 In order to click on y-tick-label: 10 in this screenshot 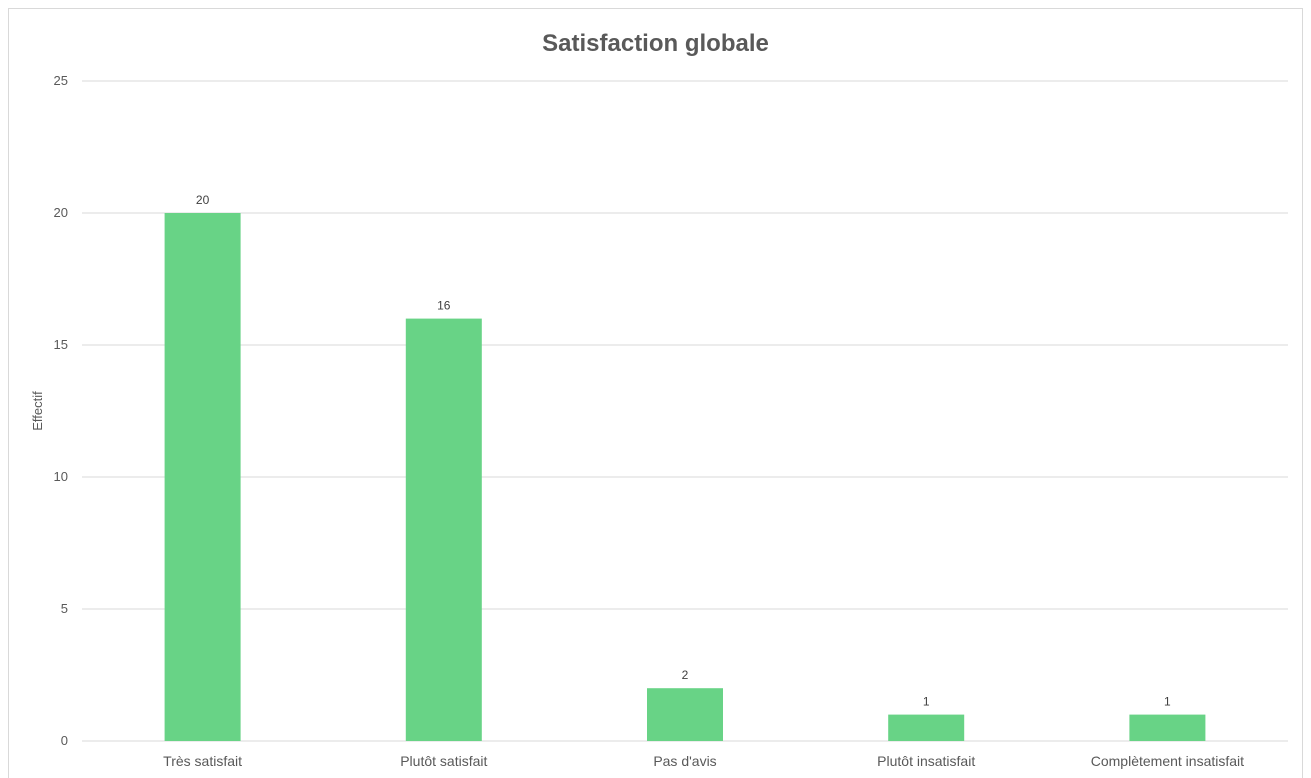, I will do `click(61, 476)`.